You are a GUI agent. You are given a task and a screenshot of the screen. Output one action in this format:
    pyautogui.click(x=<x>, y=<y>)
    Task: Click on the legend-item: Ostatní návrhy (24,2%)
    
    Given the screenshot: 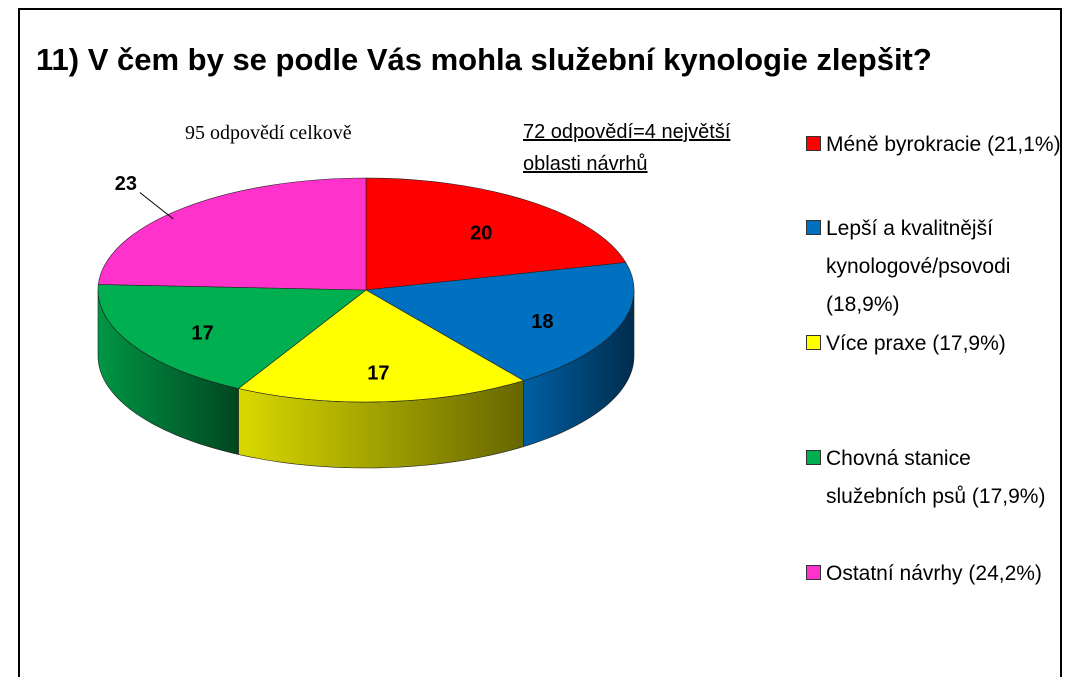 What is the action you would take?
    pyautogui.click(x=935, y=574)
    